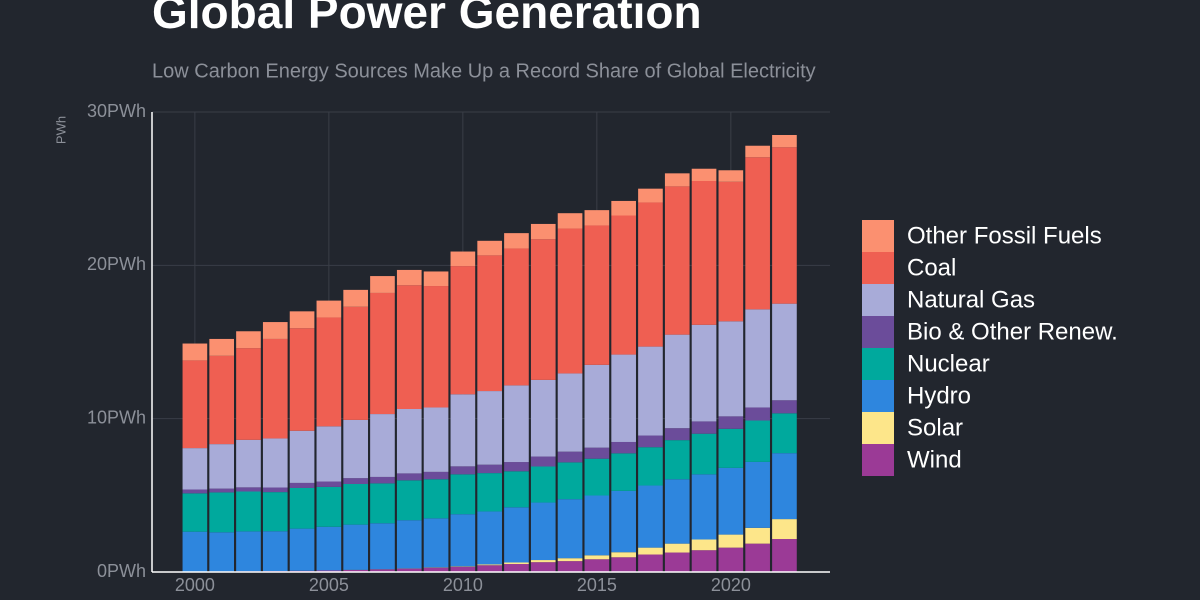 The height and width of the screenshot is (600, 1200). I want to click on y-tick-label: 30PWh, so click(116, 111).